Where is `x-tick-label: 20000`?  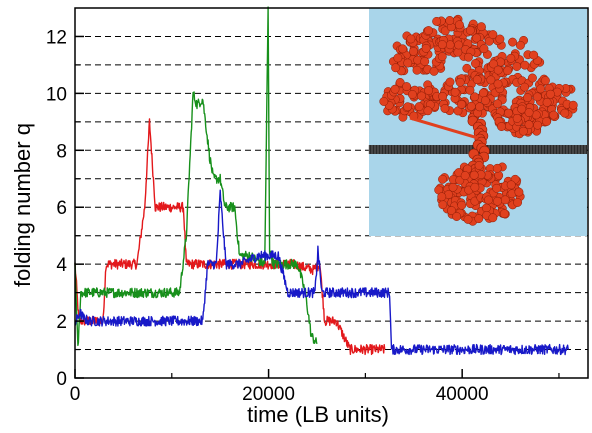
x-tick-label: 20000 is located at coordinates (268, 394).